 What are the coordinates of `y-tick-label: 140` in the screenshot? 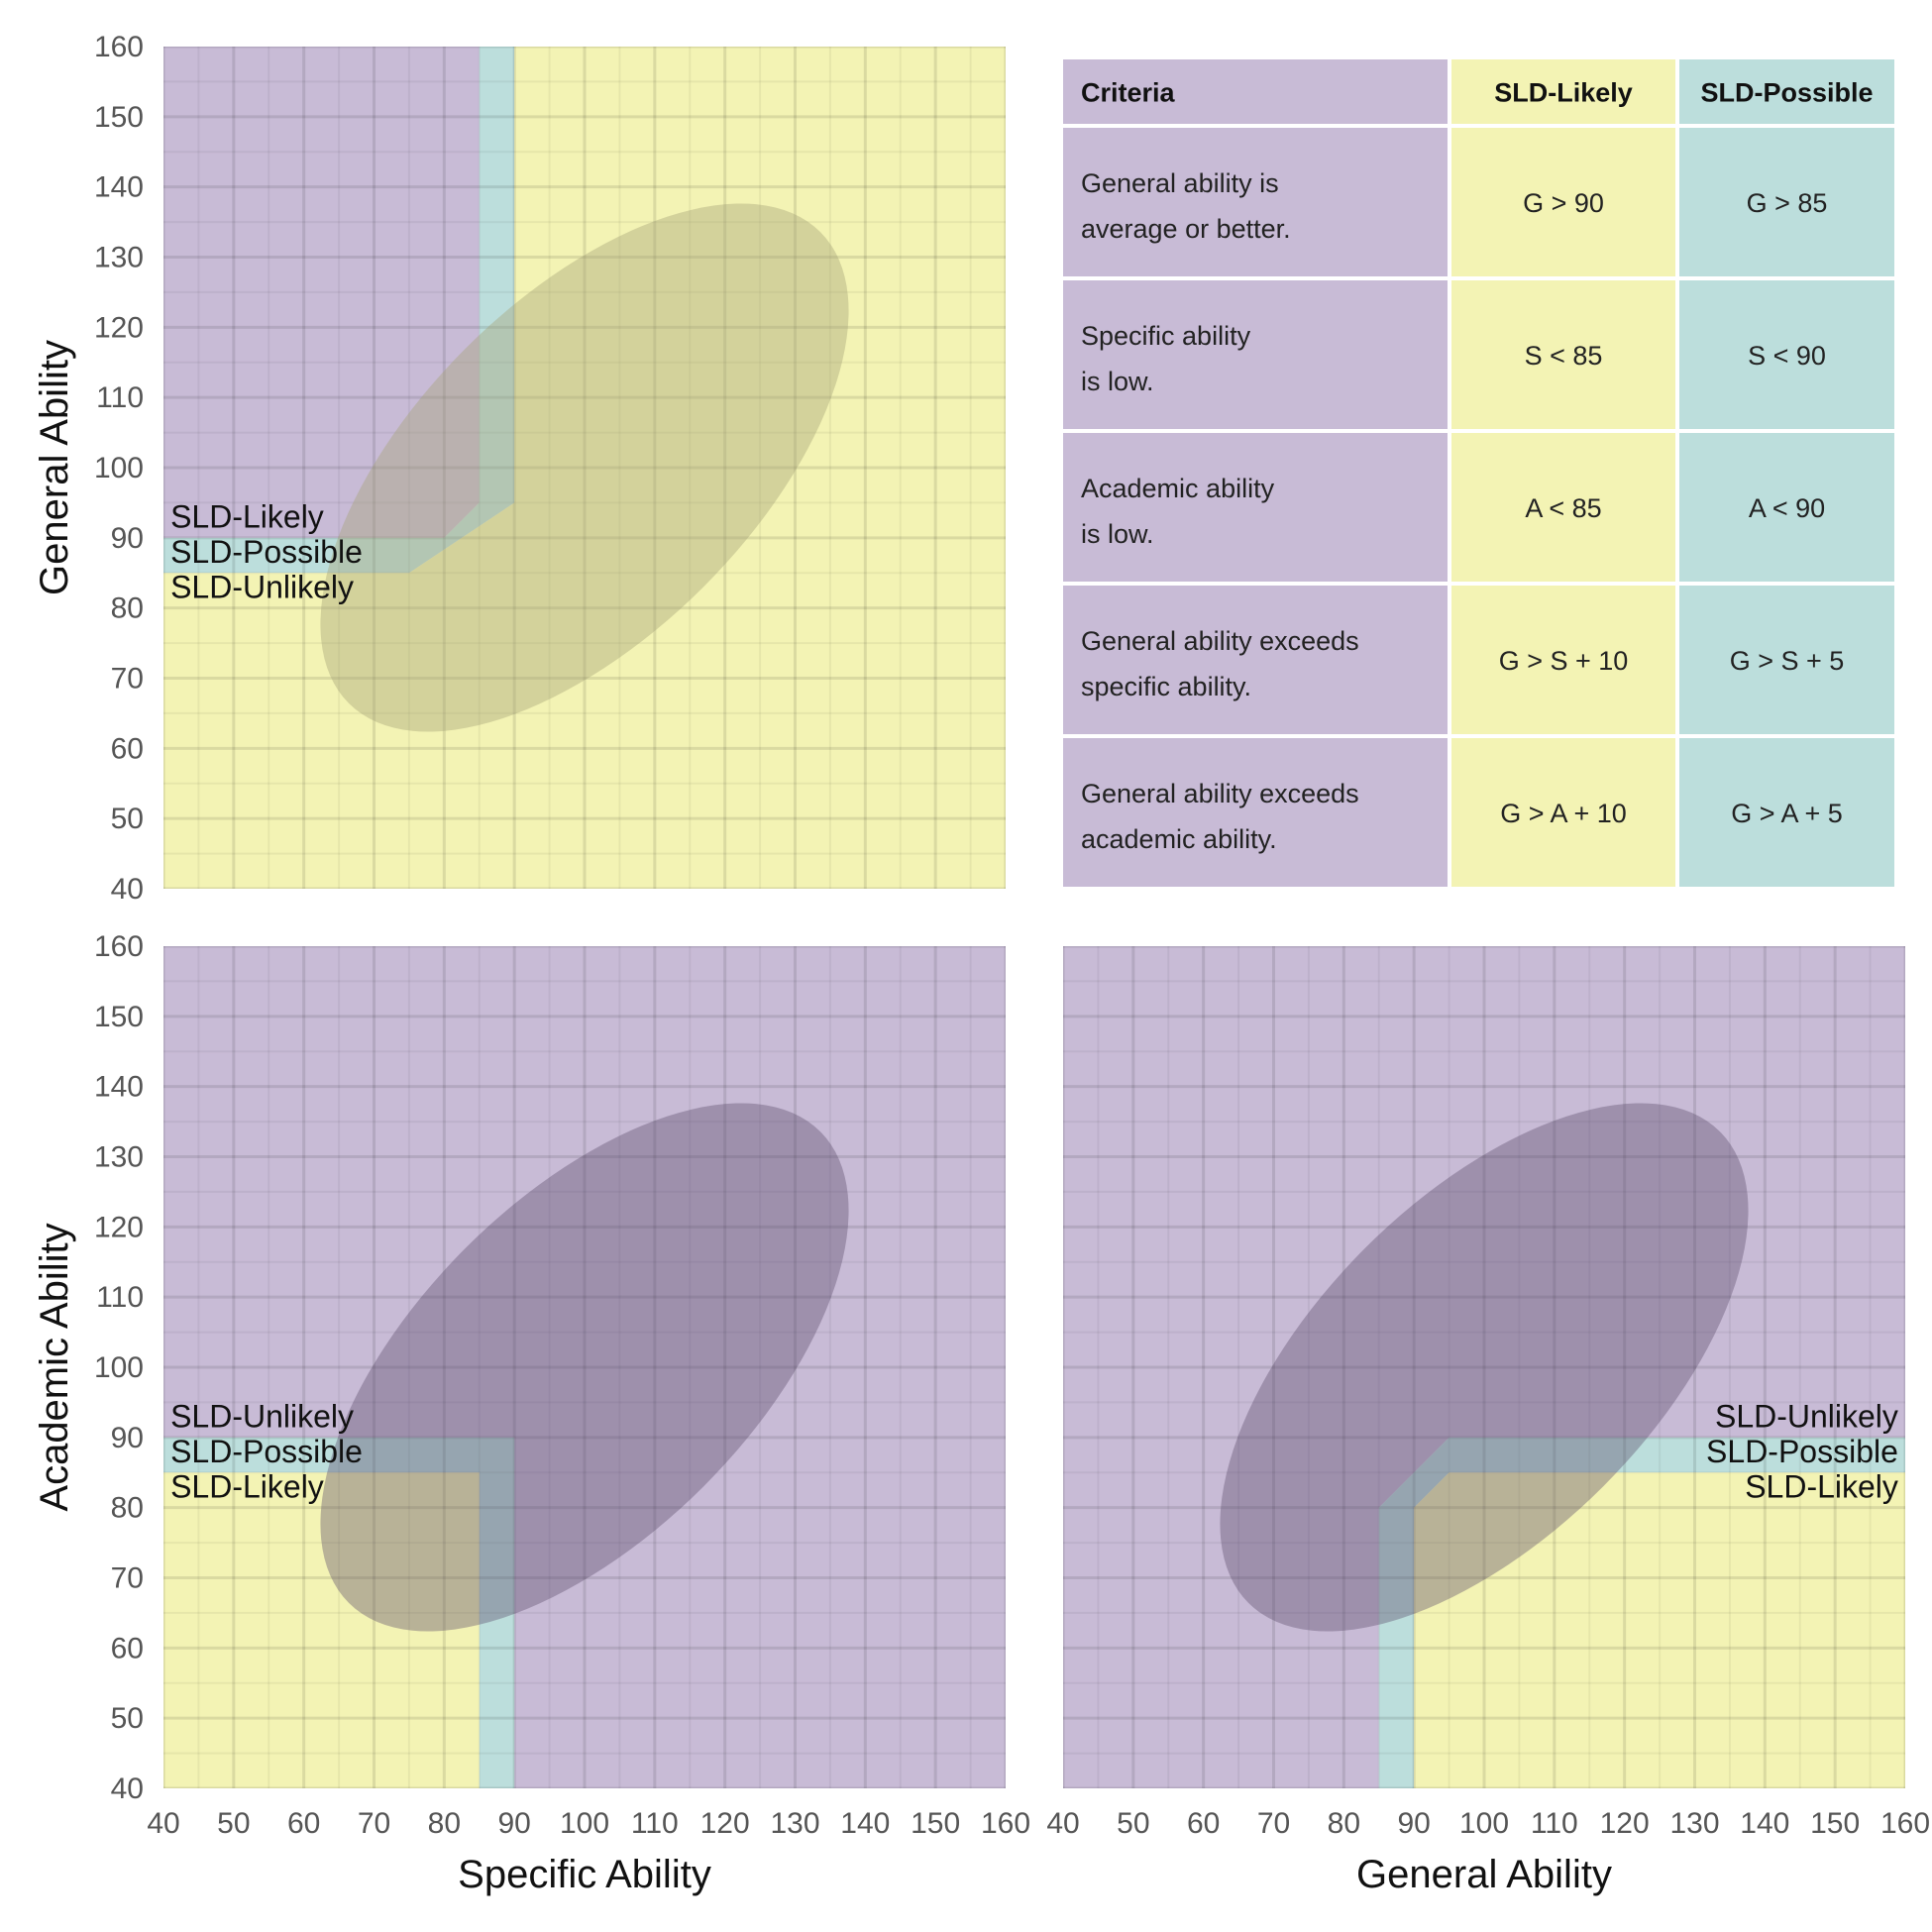 It's located at (119, 1087).